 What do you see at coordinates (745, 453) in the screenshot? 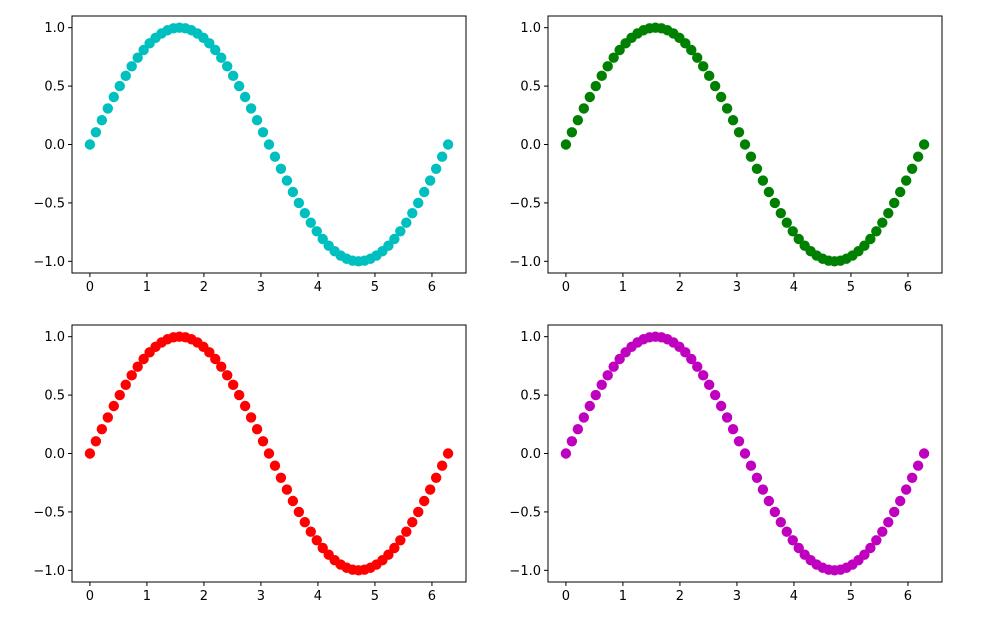
I see `series-points` at bounding box center [745, 453].